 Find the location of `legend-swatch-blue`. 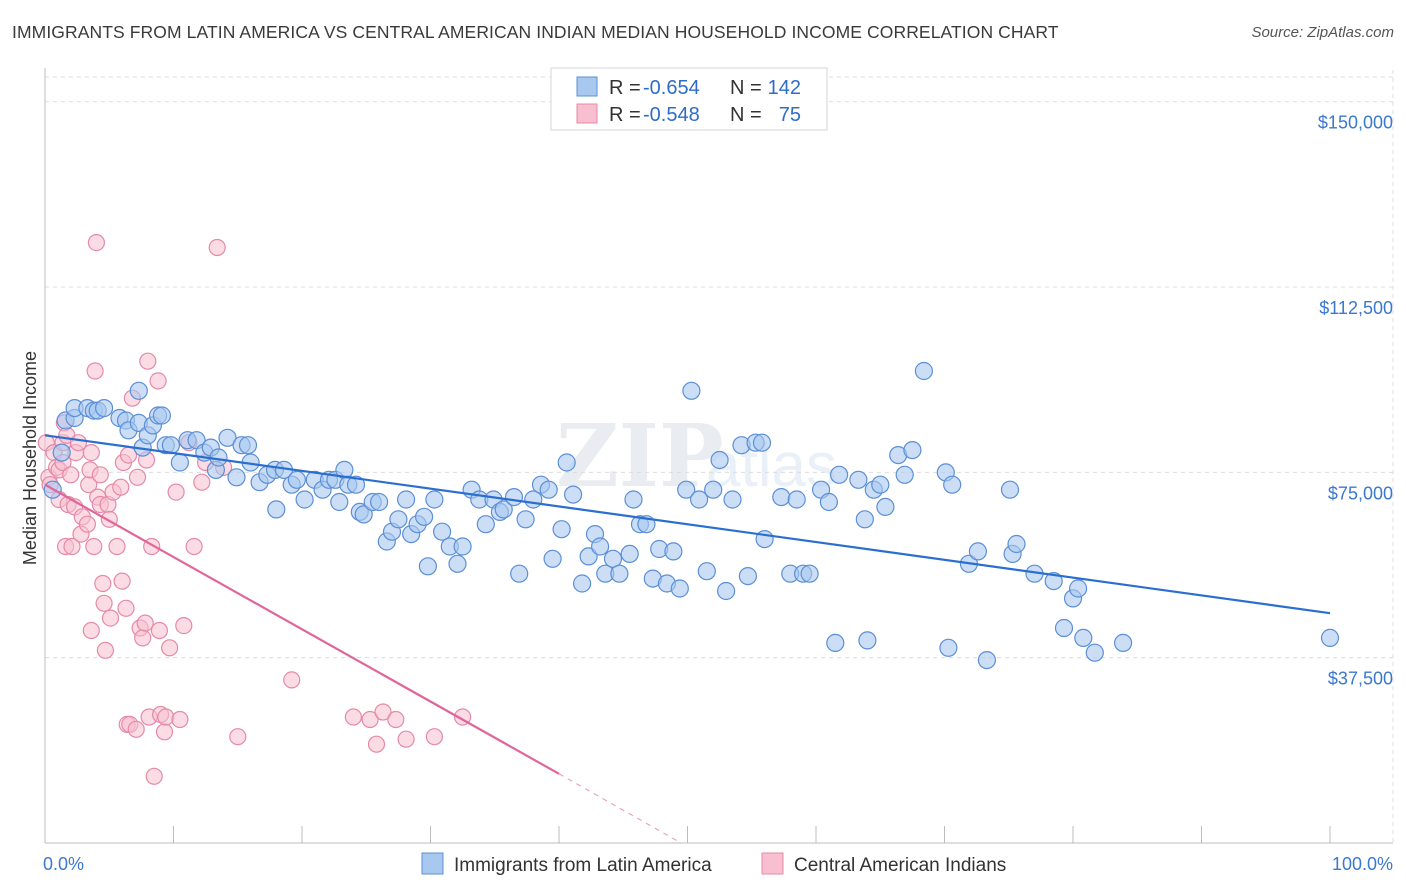

legend-swatch-blue is located at coordinates (587, 86).